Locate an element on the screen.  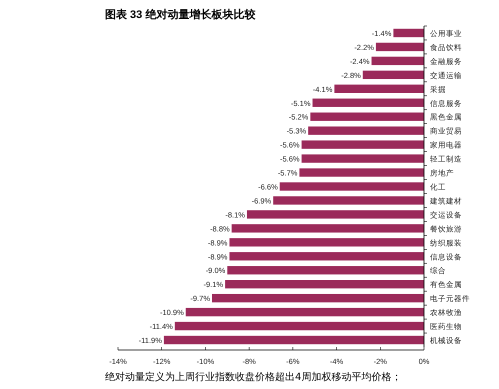
chart-title: 图表 33 绝对动量增长板块比较 is located at coordinates (180, 14).